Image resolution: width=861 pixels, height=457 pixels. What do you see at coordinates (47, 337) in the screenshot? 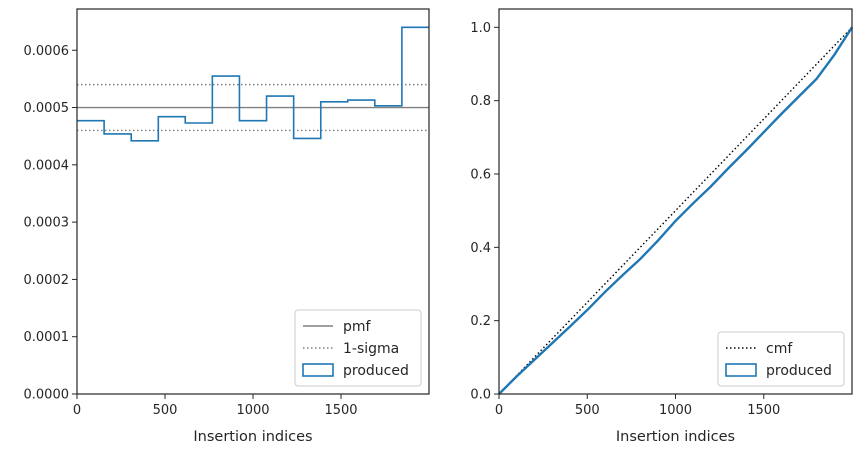
I see `y-tick-label: 0.0001` at bounding box center [47, 337].